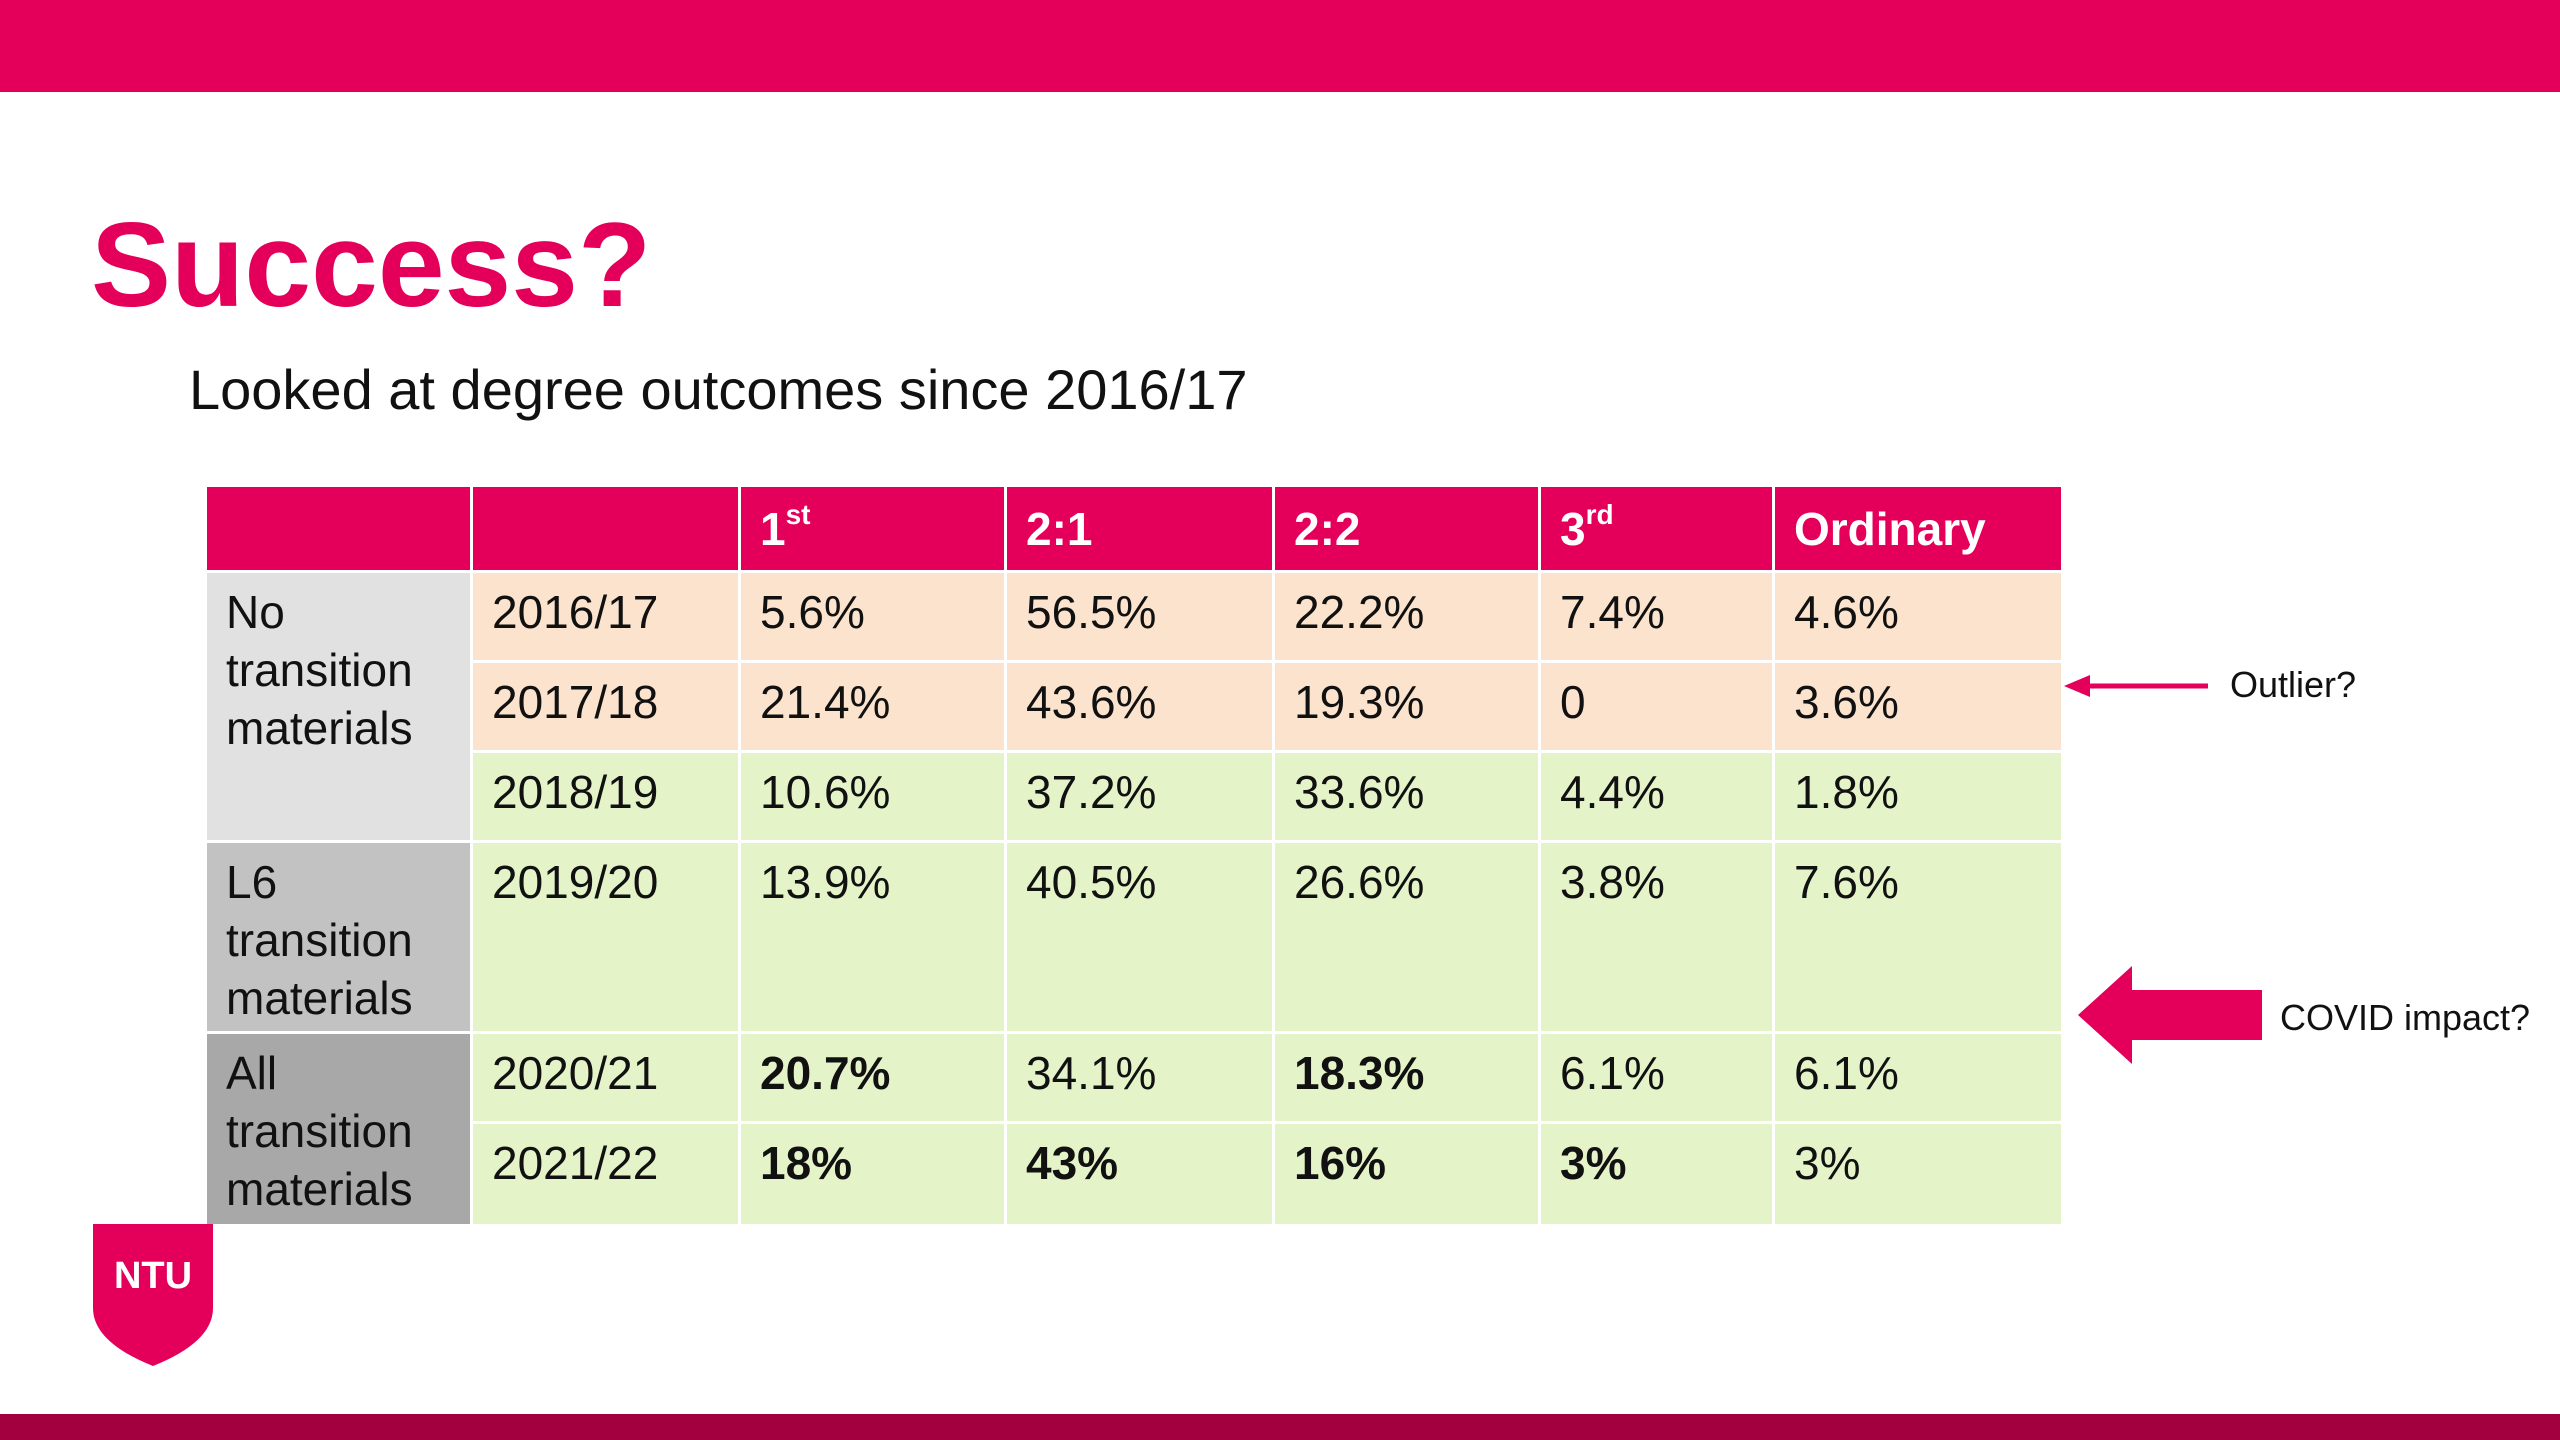 This screenshot has width=2560, height=1440. Describe the element at coordinates (1656, 616) in the screenshot. I see `value-cell: 7.4%` at that location.